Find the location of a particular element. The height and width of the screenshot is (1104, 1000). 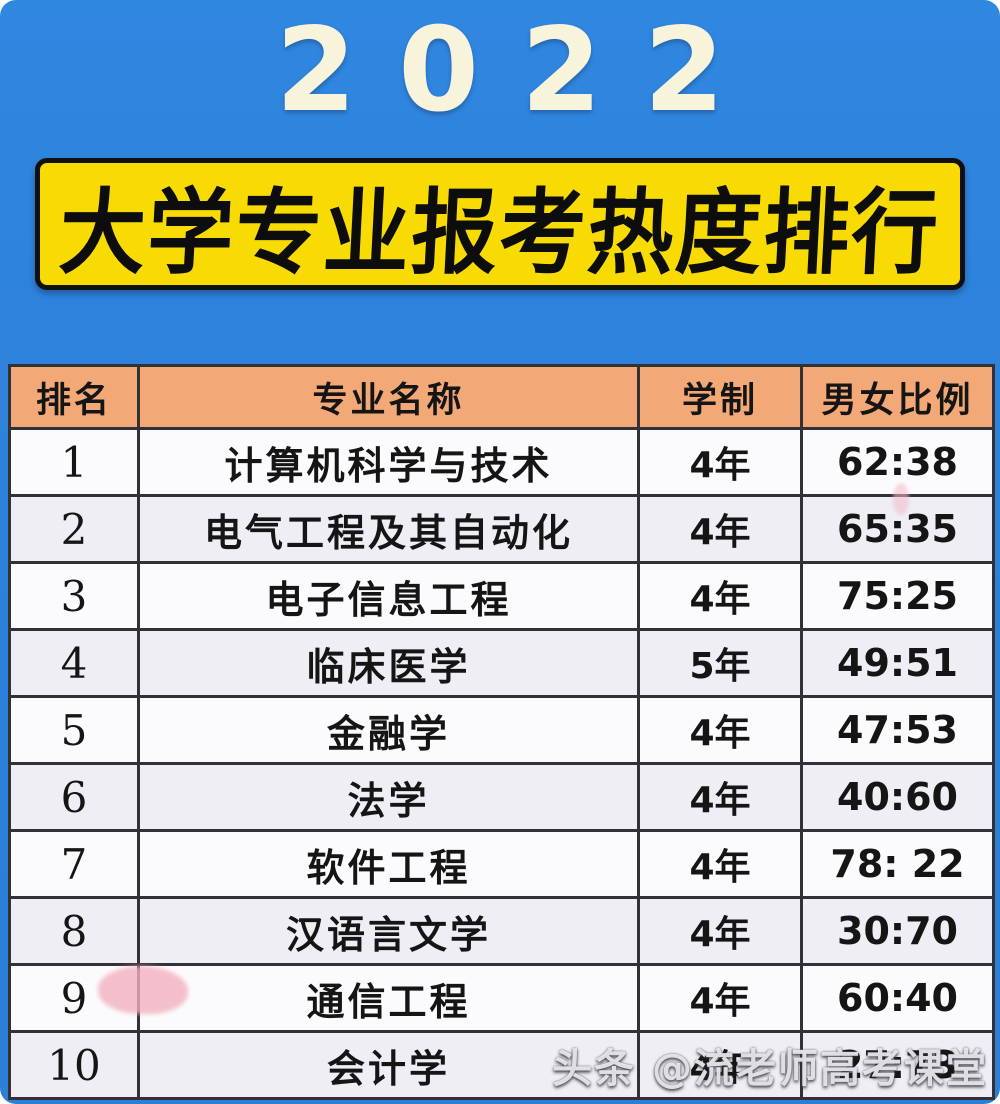

table-row: 2 电气工程及其自动化 4年 65:35 is located at coordinates (501, 529).